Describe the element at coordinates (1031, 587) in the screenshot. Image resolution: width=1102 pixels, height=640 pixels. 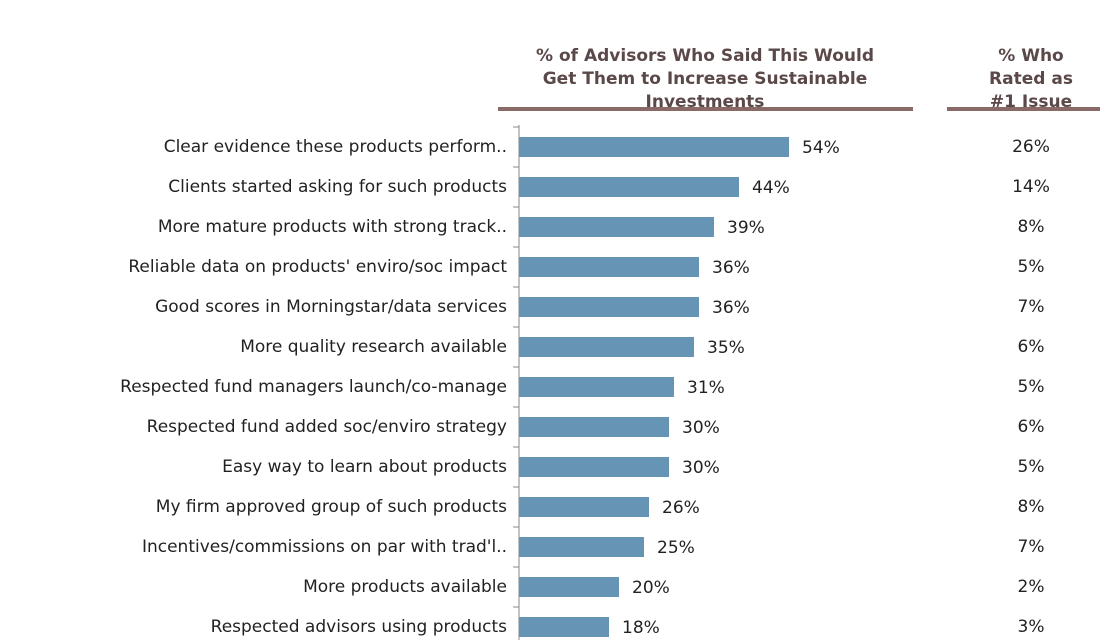
I see `rank-value: 2%` at that location.